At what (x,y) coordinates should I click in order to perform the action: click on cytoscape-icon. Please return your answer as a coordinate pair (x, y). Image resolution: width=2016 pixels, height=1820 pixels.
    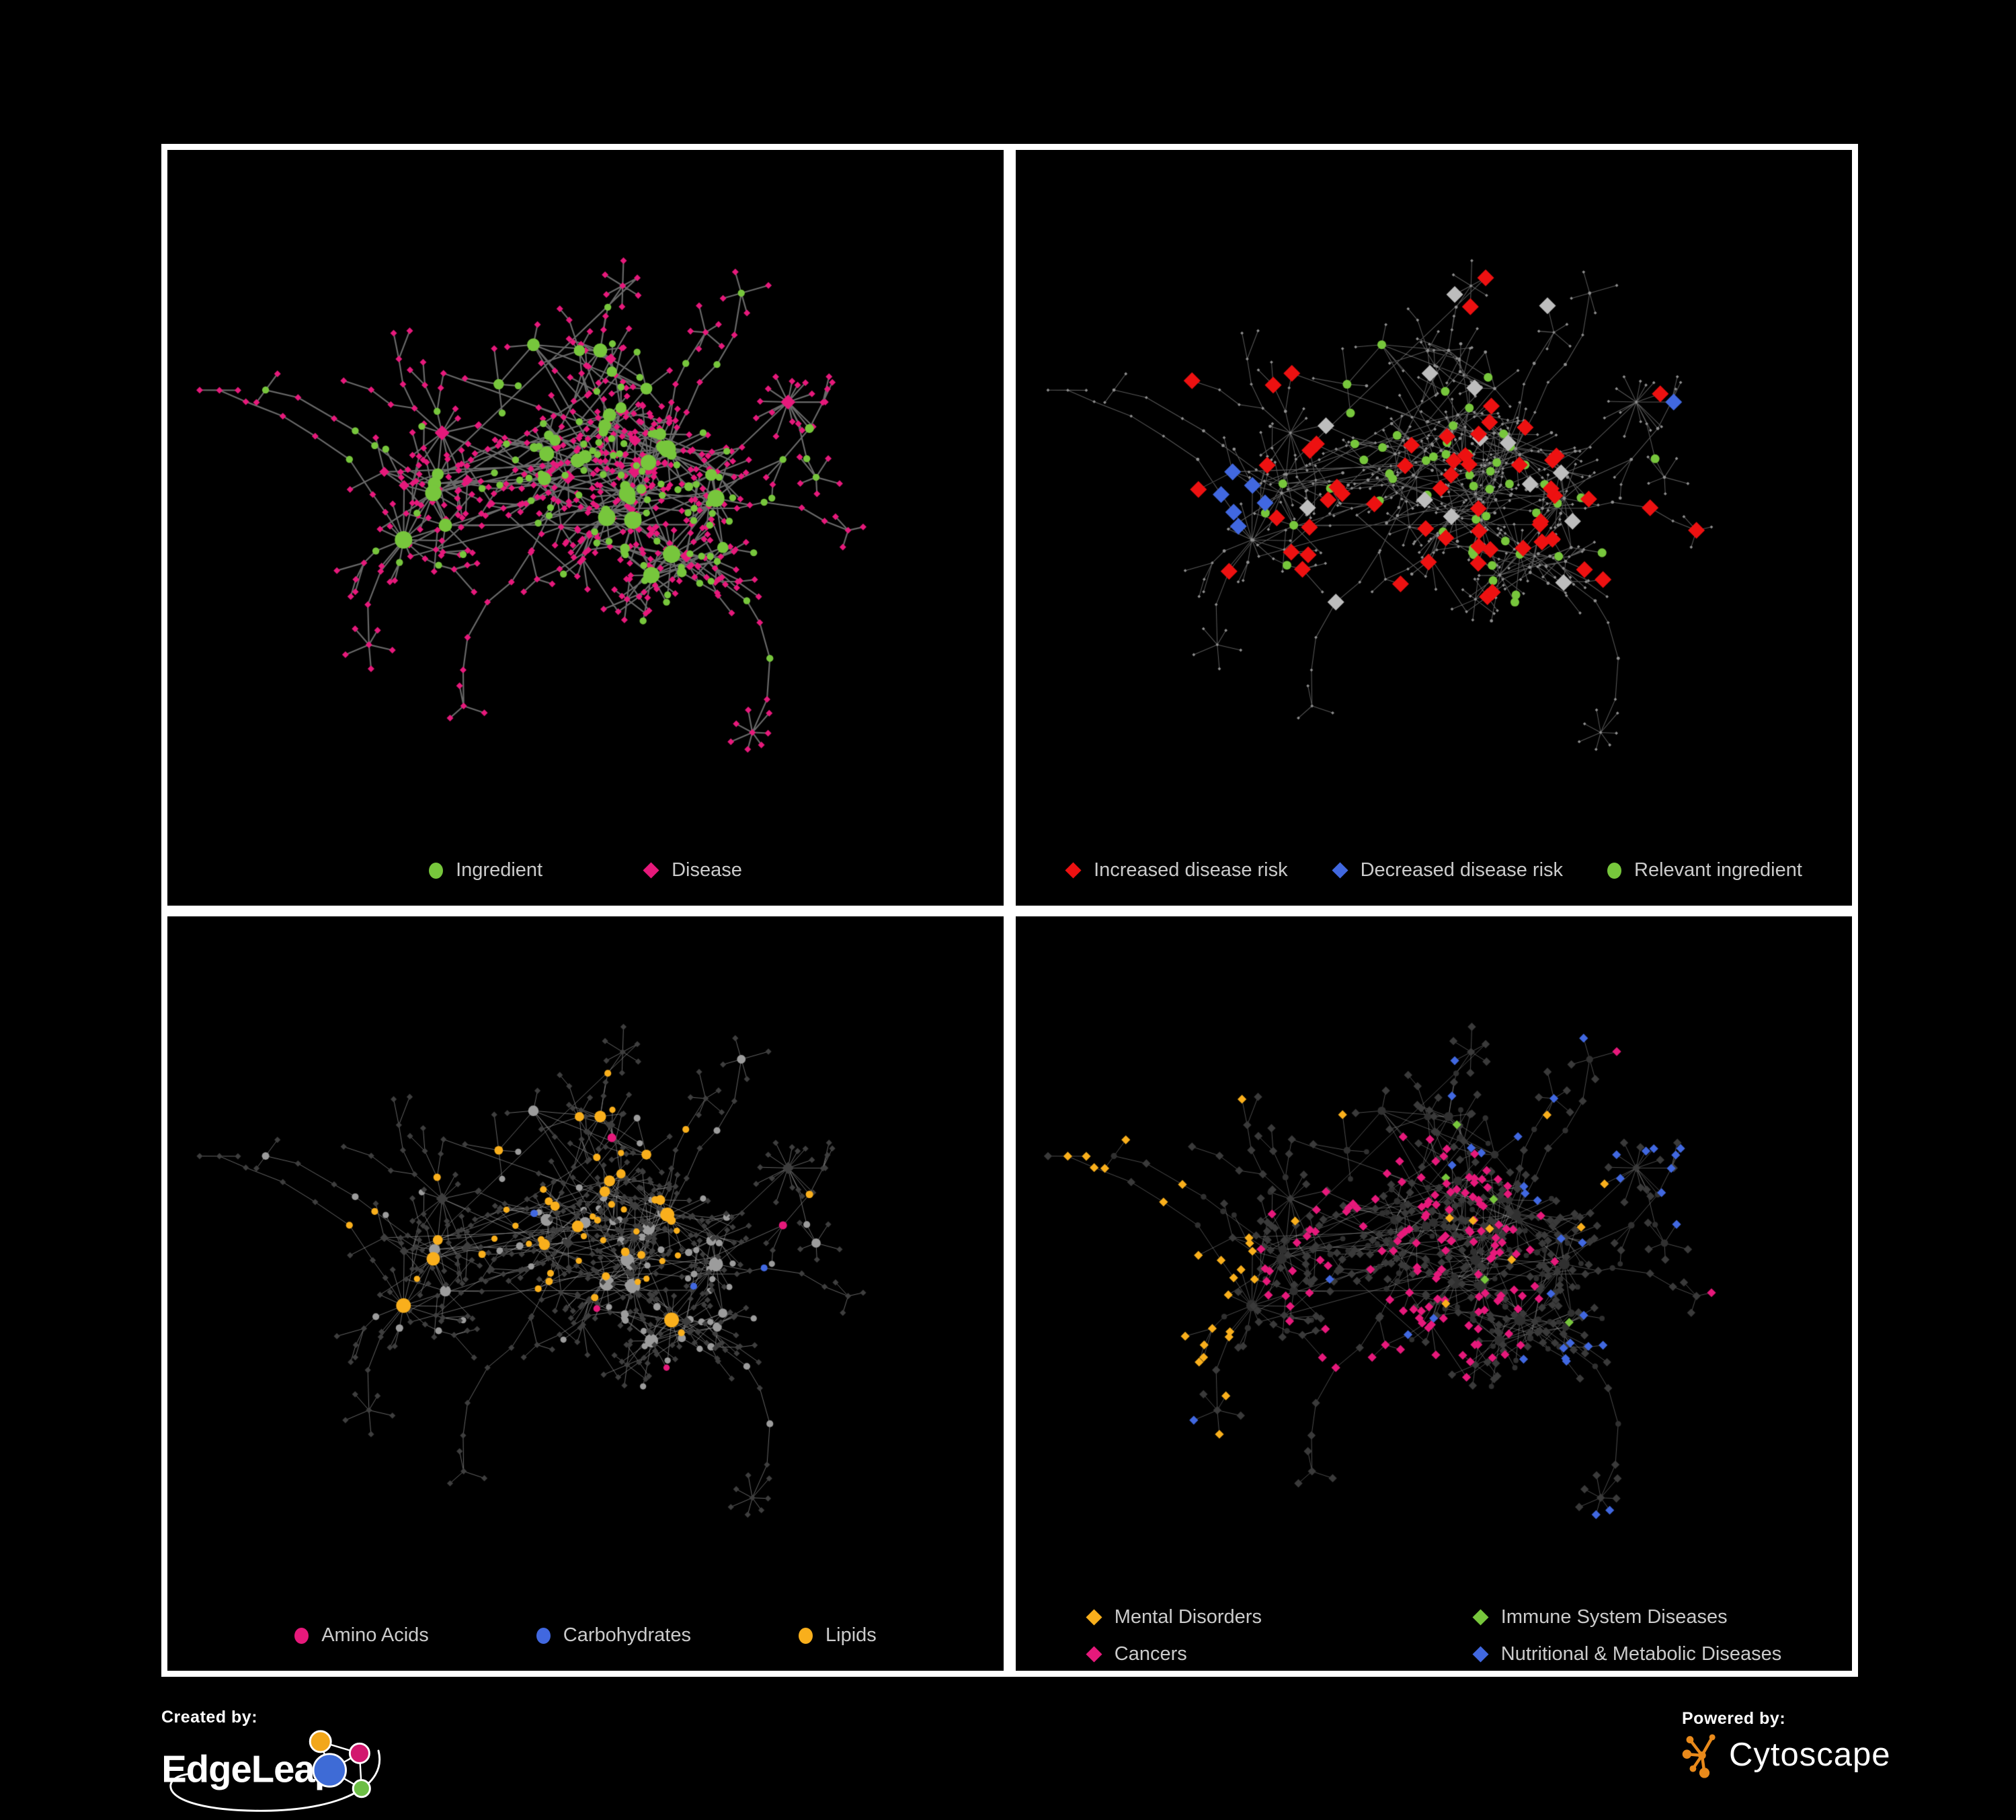
    Looking at the image, I should click on (1699, 1756).